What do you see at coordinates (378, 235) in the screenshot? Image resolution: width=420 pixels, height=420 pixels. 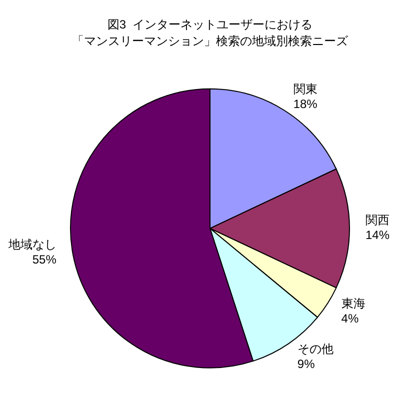 I see `data-label: 14%` at bounding box center [378, 235].